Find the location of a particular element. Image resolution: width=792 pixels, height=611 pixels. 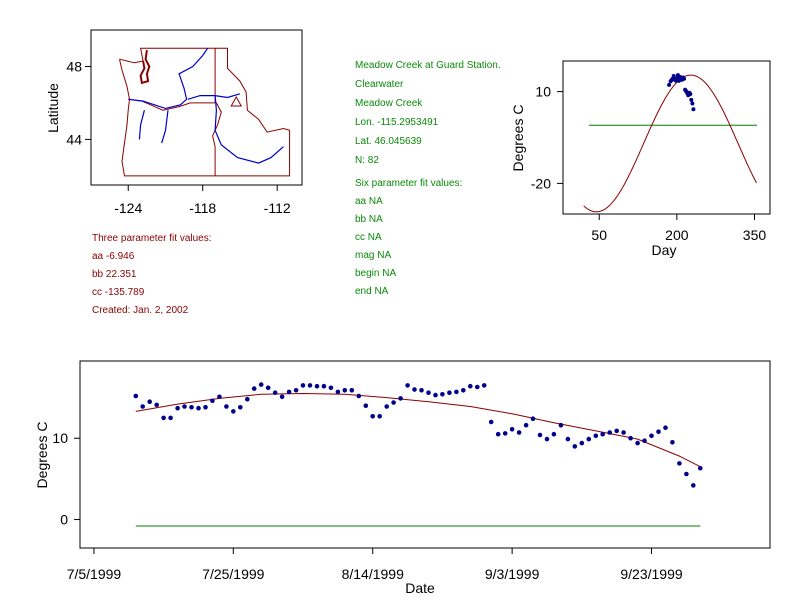

date-x-tick-label: 9/3/1999 is located at coordinates (512, 574).